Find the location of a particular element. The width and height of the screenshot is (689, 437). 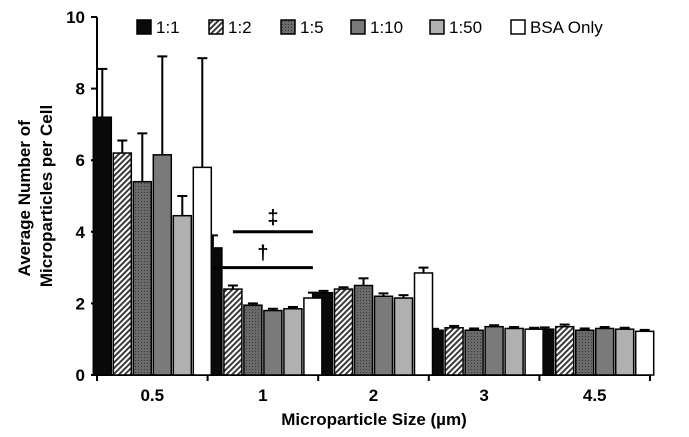

legend-label: 1:2 is located at coordinates (240, 27).